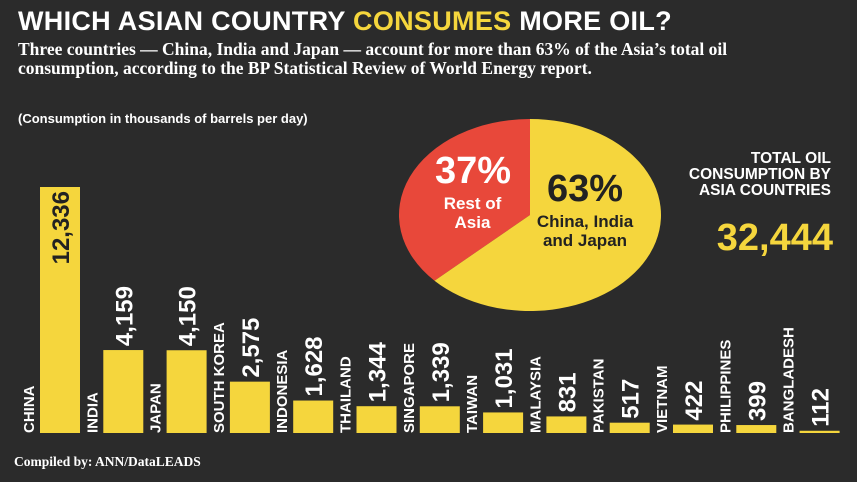 This screenshot has height=482, width=857. What do you see at coordinates (759, 174) in the screenshot?
I see `total-label: TOTAL OIL CONSUMPTION BY ASIA COUNTRIES` at bounding box center [759, 174].